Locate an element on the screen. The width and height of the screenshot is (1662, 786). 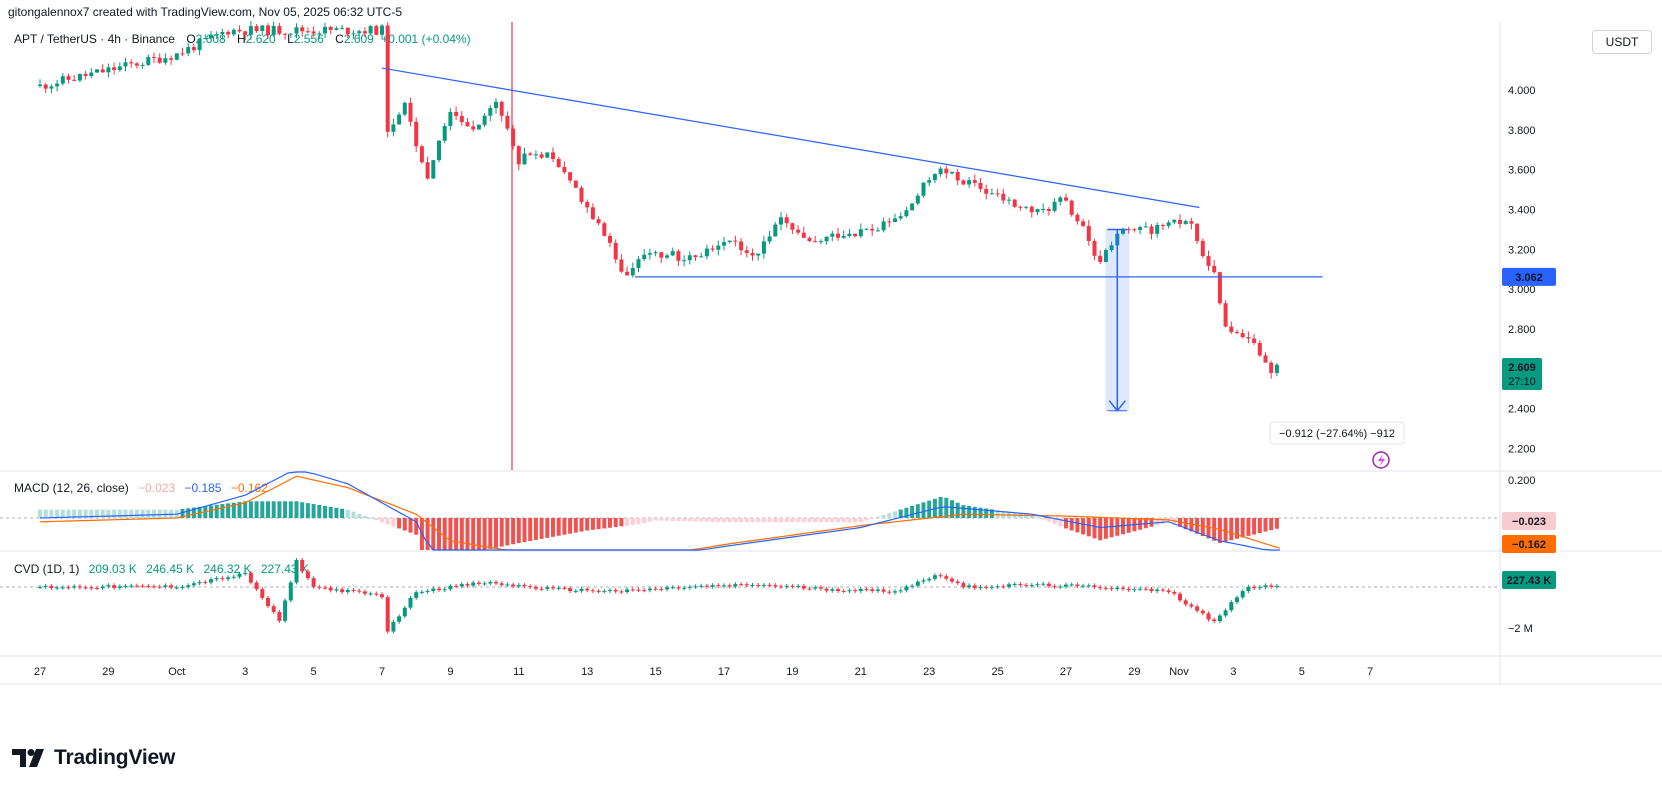
currency-button: USDT is located at coordinates (1622, 42).